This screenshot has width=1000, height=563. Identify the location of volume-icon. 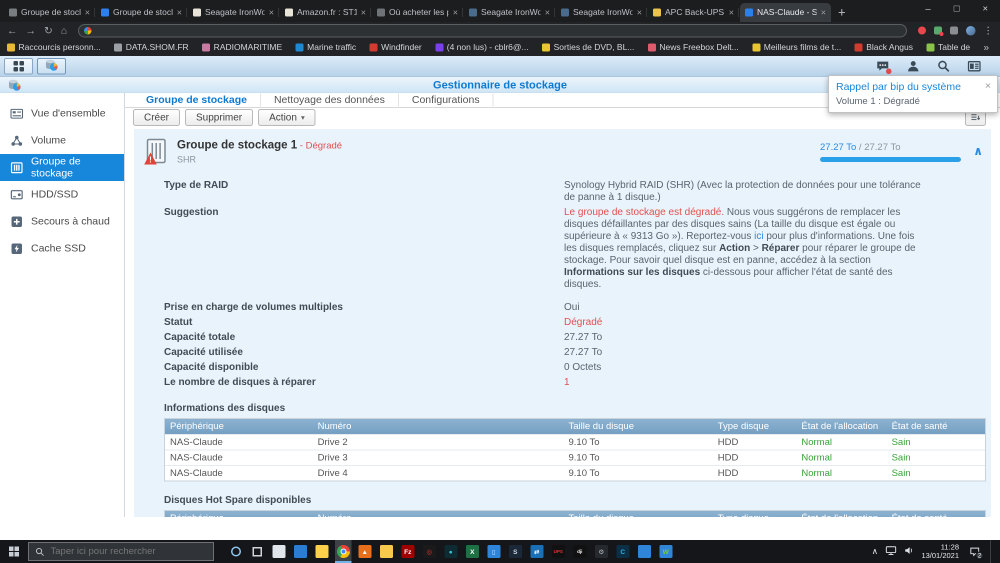
(909, 551).